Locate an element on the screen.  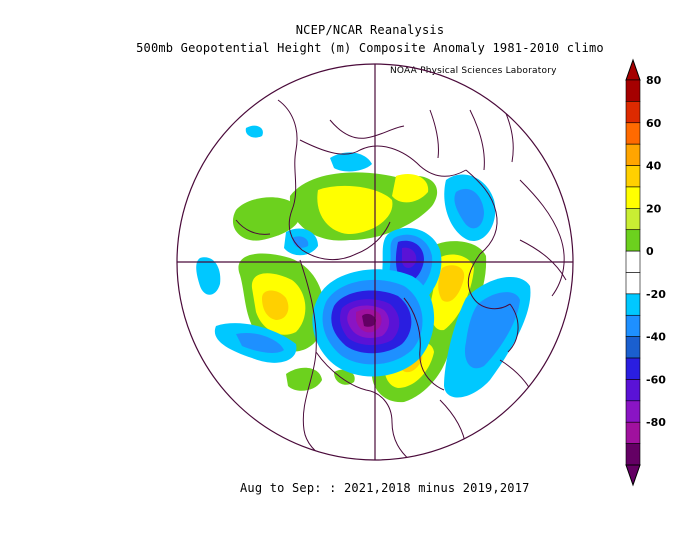
anomaly-west-pacific-trough is located at coordinates (208, 276).